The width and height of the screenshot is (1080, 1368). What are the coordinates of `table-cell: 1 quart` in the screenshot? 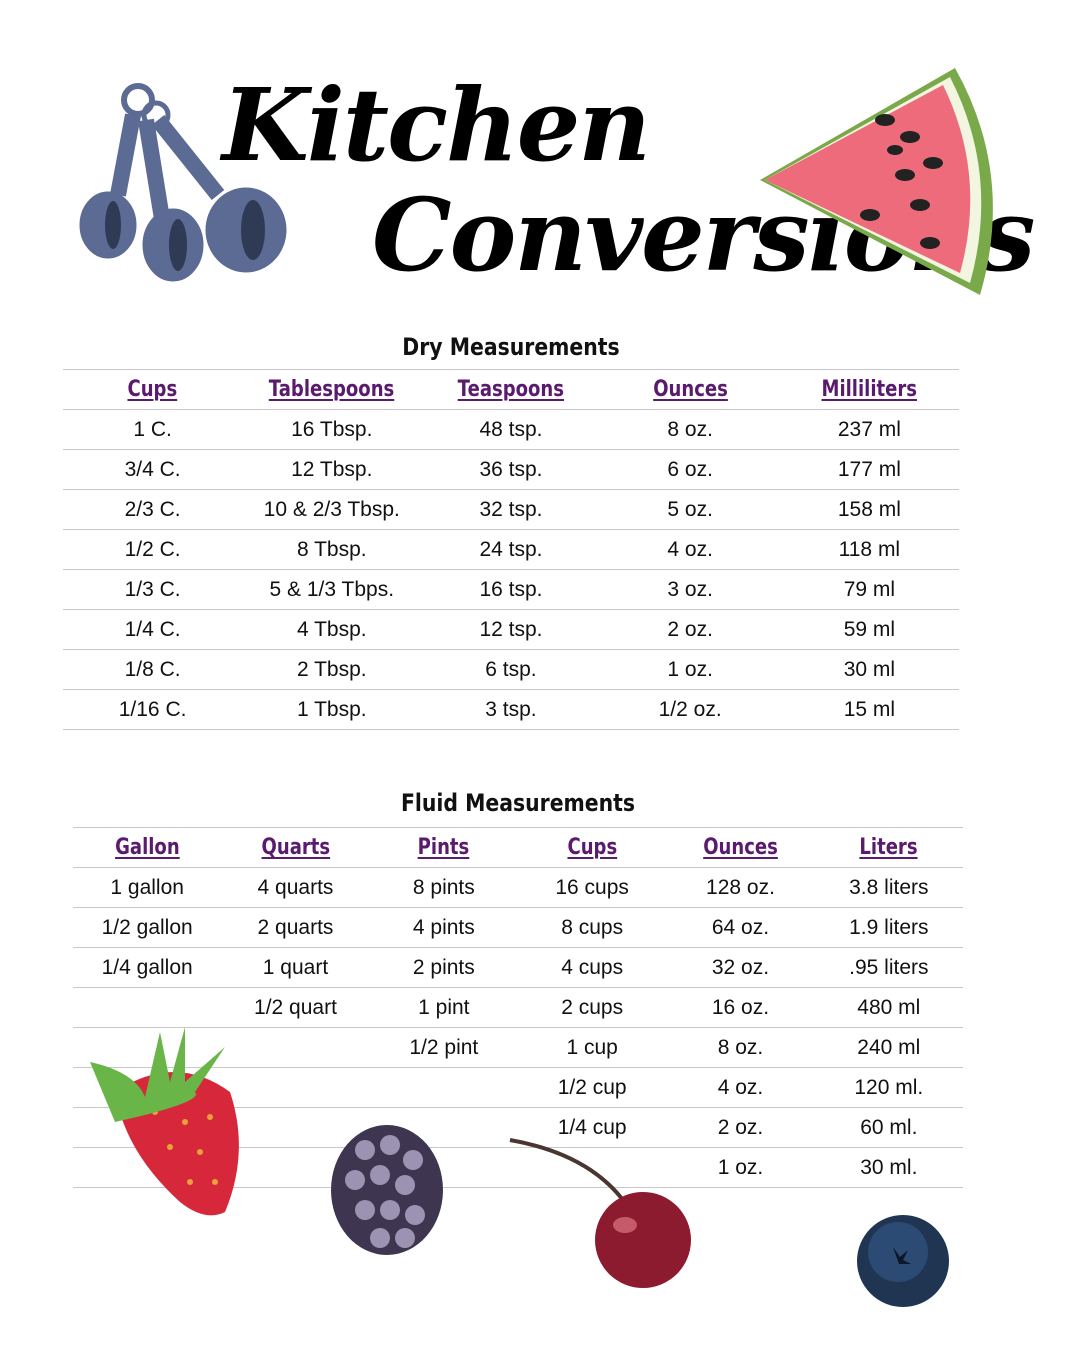 It's located at (295, 967).